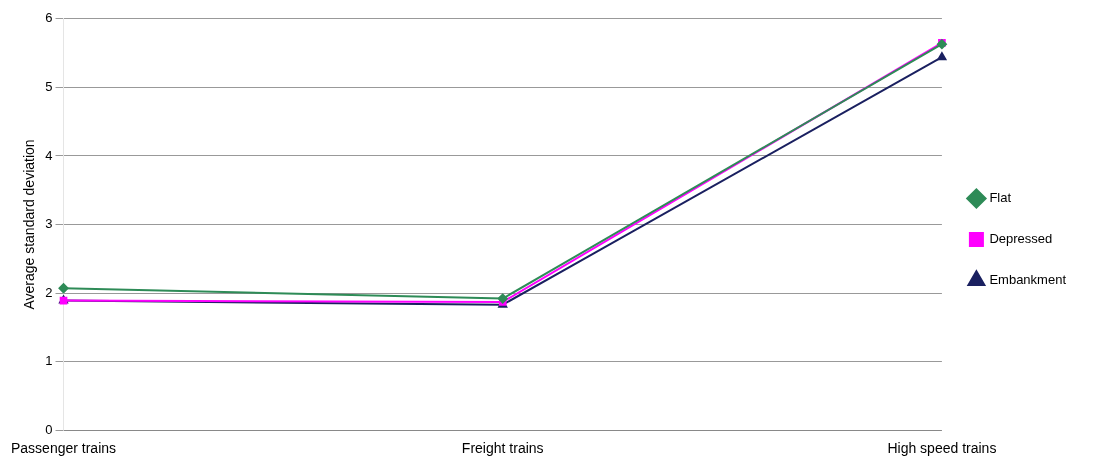 This screenshot has height=469, width=1094. I want to click on x-tick-label: High speed trains, so click(942, 448).